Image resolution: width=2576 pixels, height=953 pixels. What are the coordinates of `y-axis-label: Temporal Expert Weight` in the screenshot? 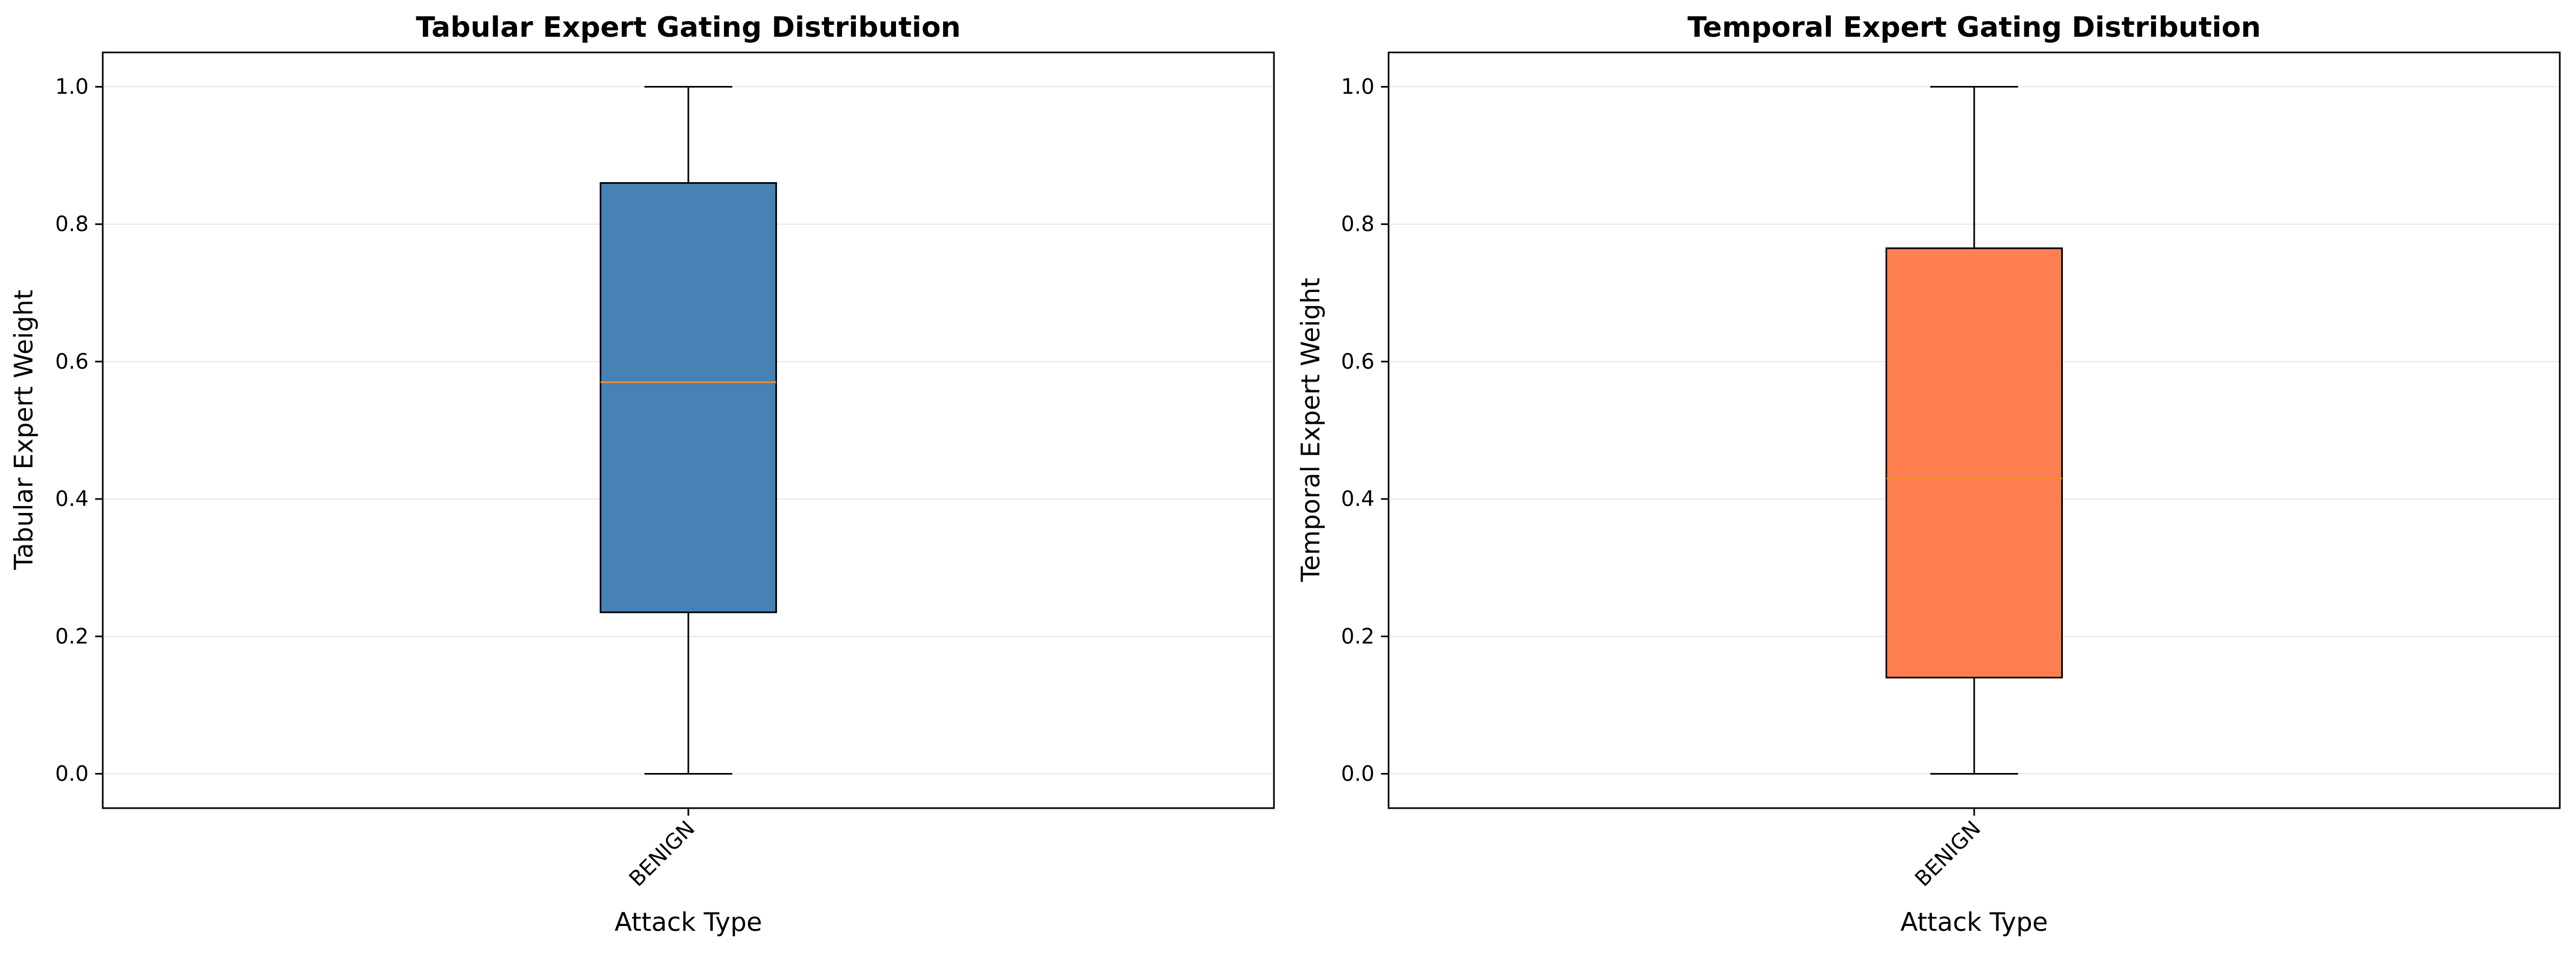 It's located at (1311, 430).